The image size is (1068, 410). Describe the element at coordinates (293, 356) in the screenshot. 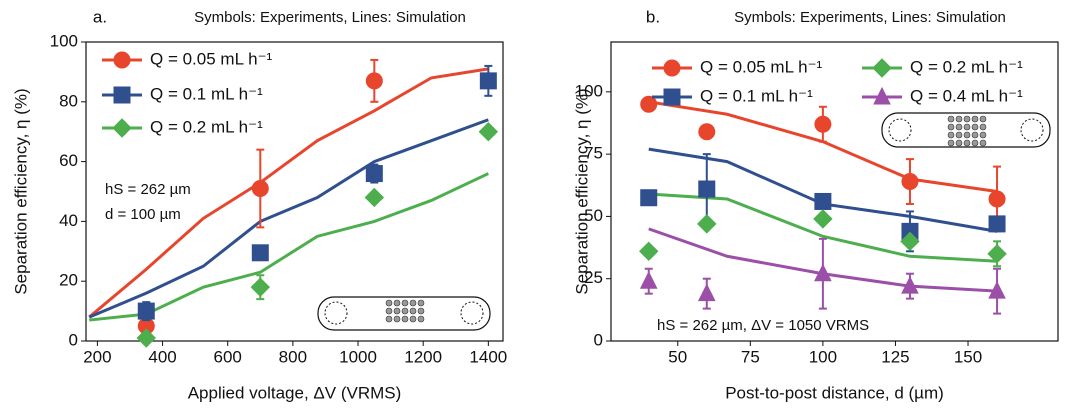

I see `x-tick-label: 800` at that location.